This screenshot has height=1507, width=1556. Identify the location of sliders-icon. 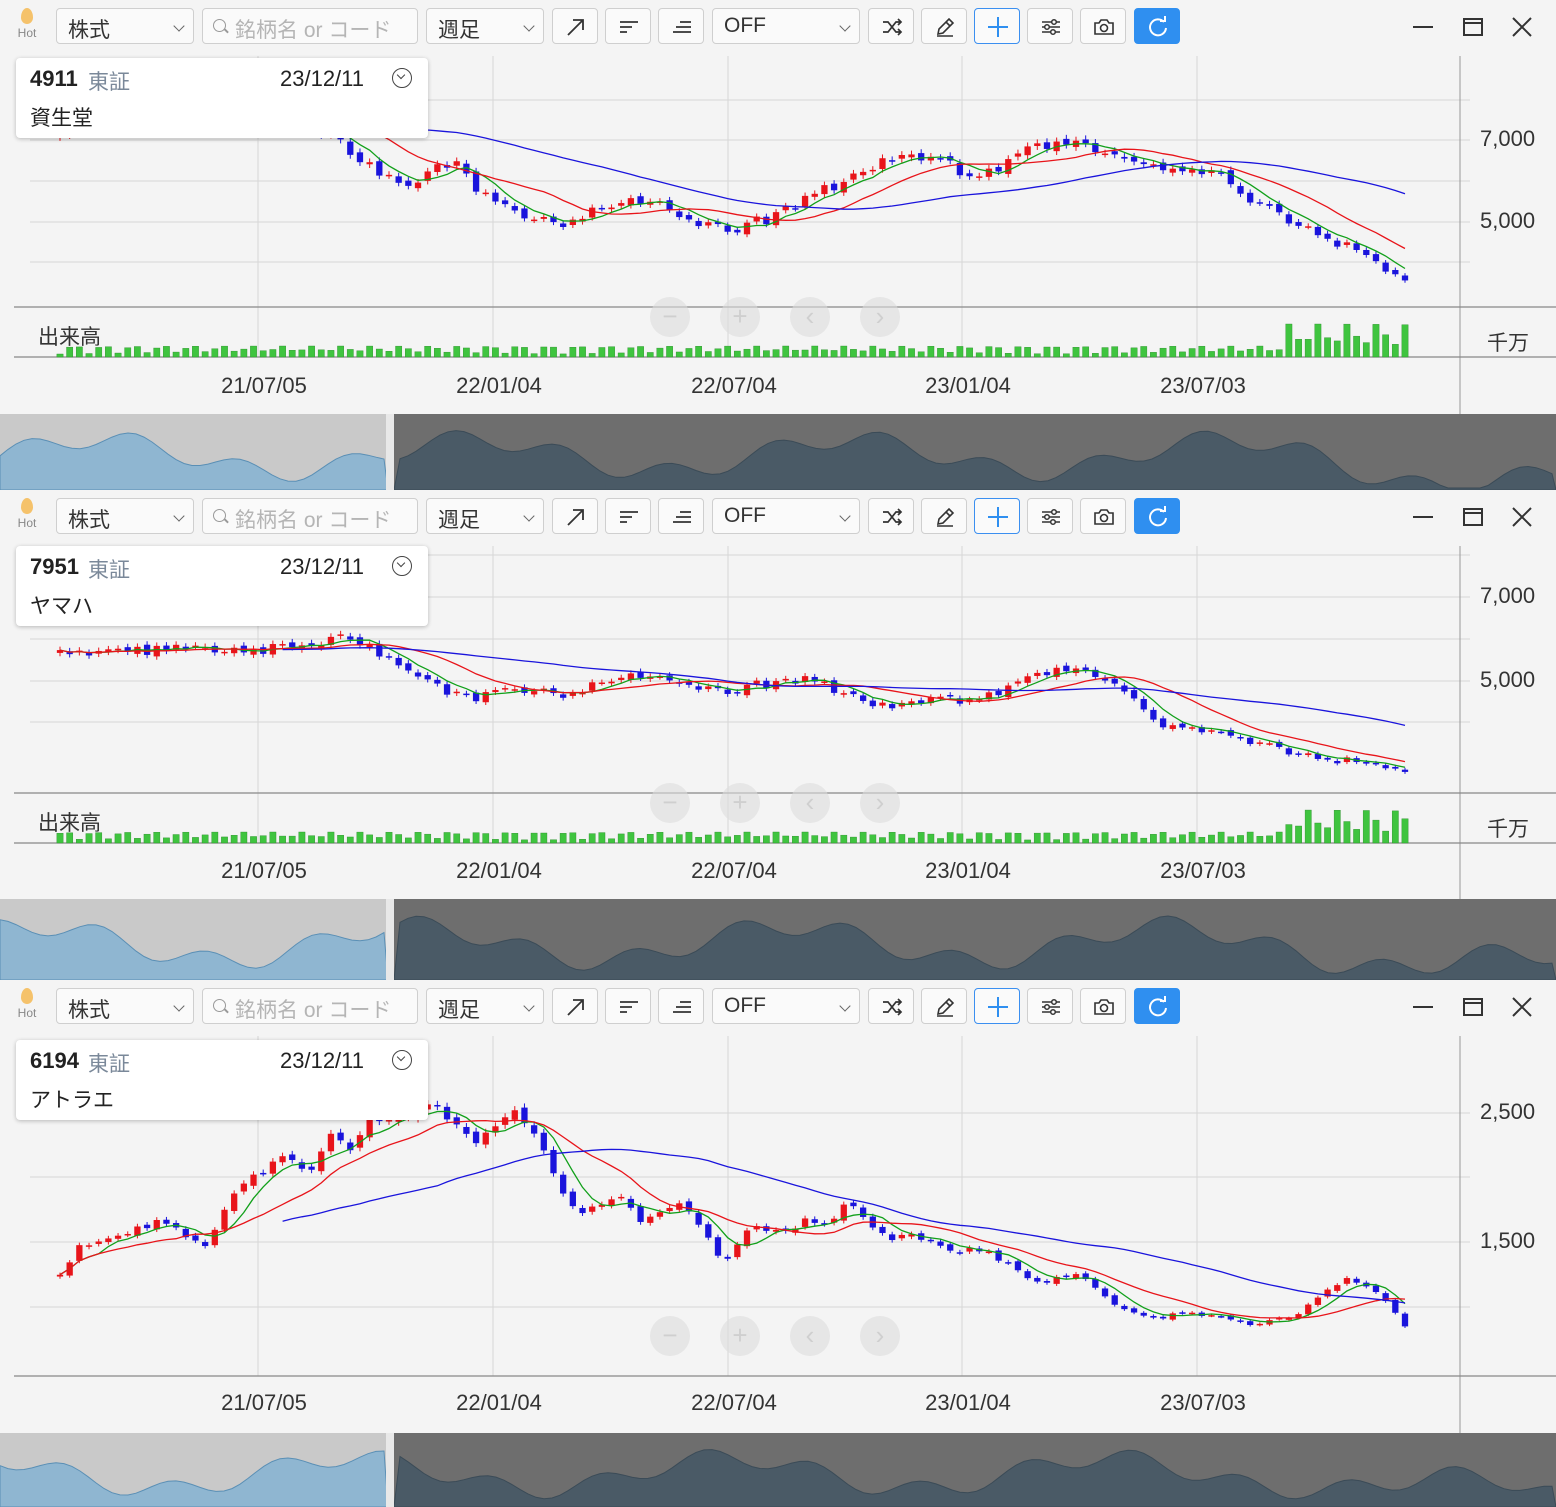
(1051, 1007).